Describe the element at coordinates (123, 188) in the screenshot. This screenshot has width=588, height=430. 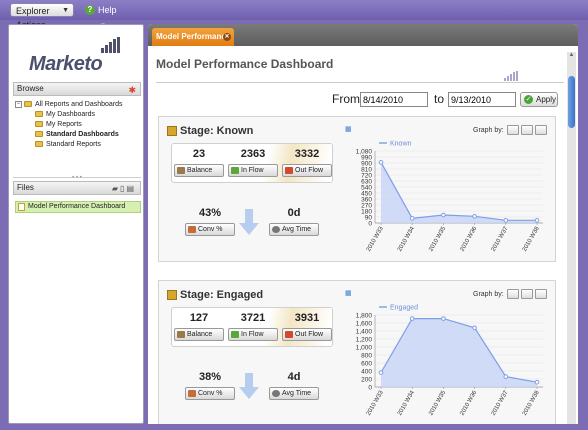
I see `new-file-icon: ▯` at that location.